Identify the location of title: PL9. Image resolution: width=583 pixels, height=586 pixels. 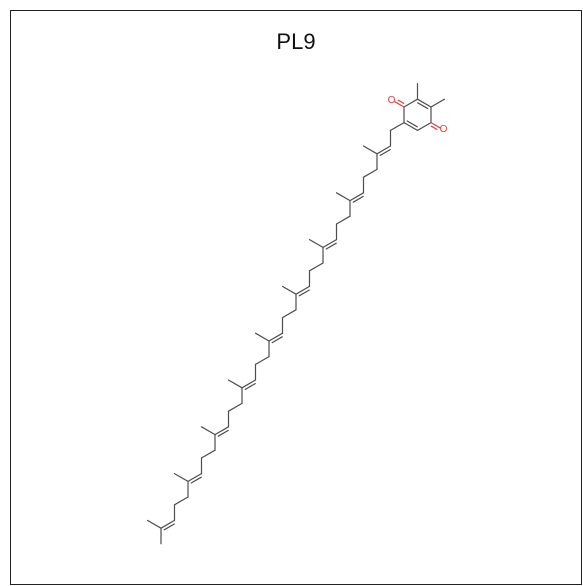
(295, 41).